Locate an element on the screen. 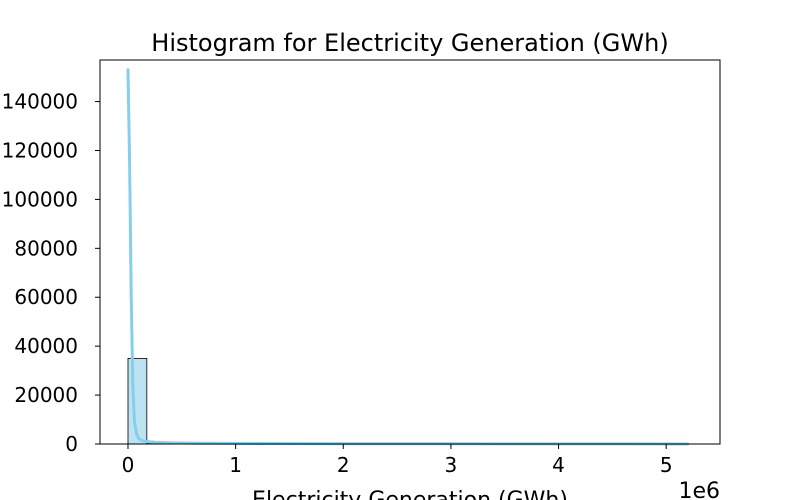 The width and height of the screenshot is (800, 500). y-tick-label: 20000 is located at coordinates (46, 395).